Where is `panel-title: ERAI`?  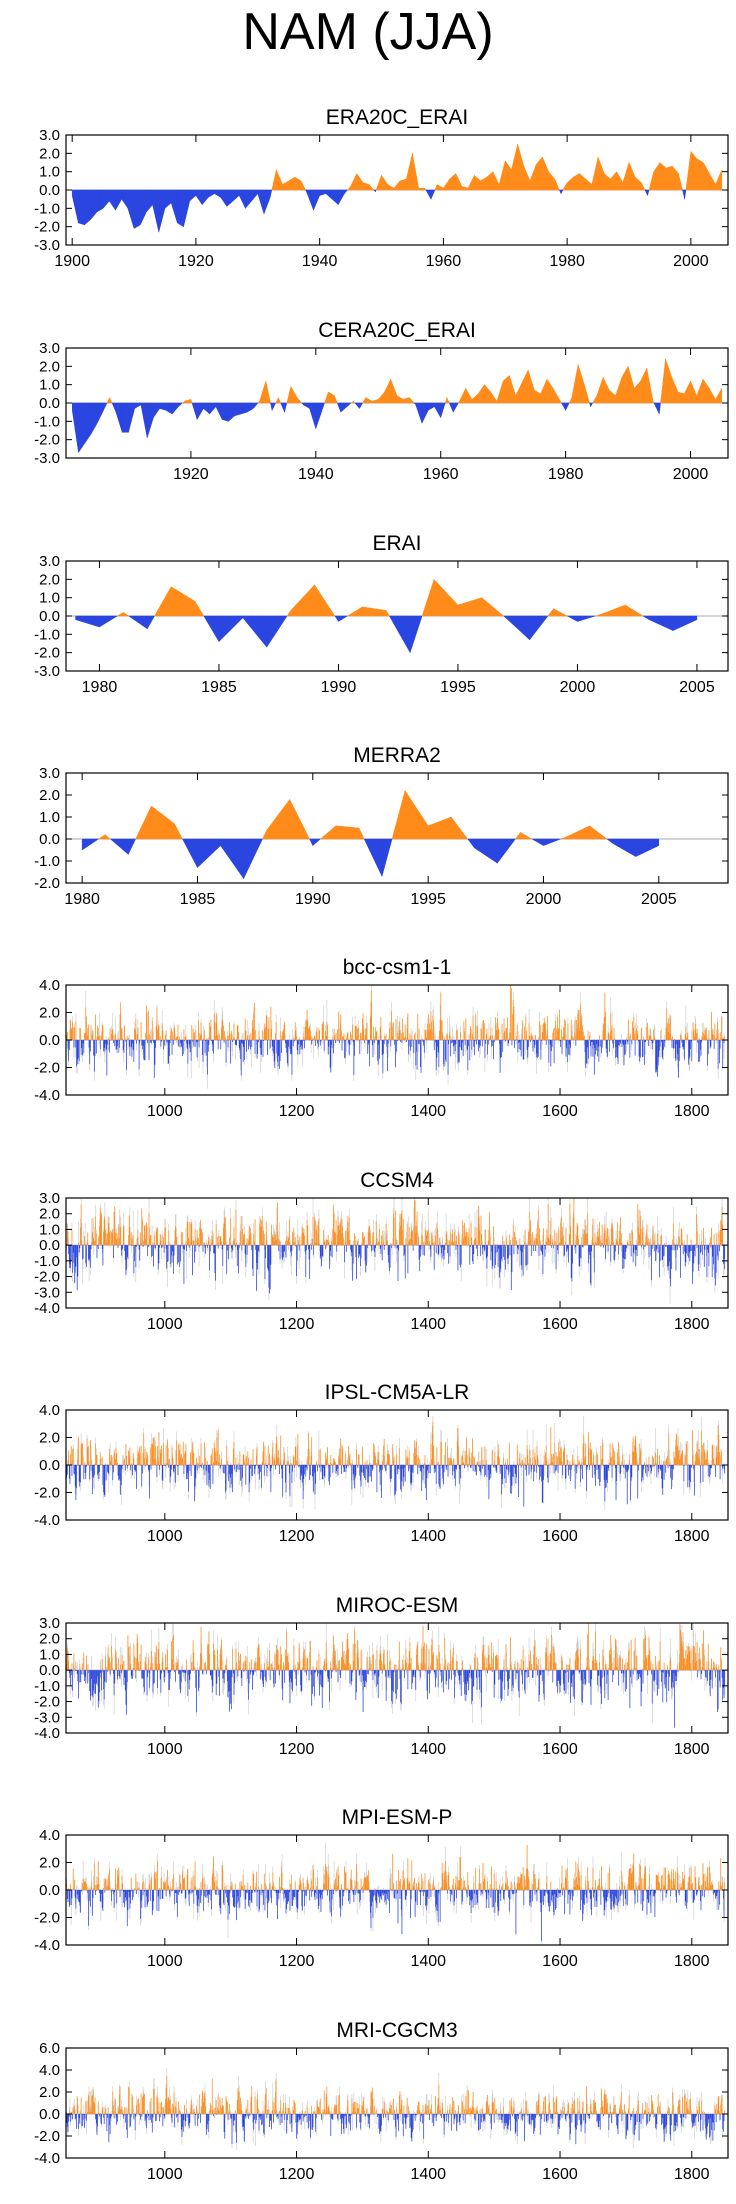 panel-title: ERAI is located at coordinates (396, 543).